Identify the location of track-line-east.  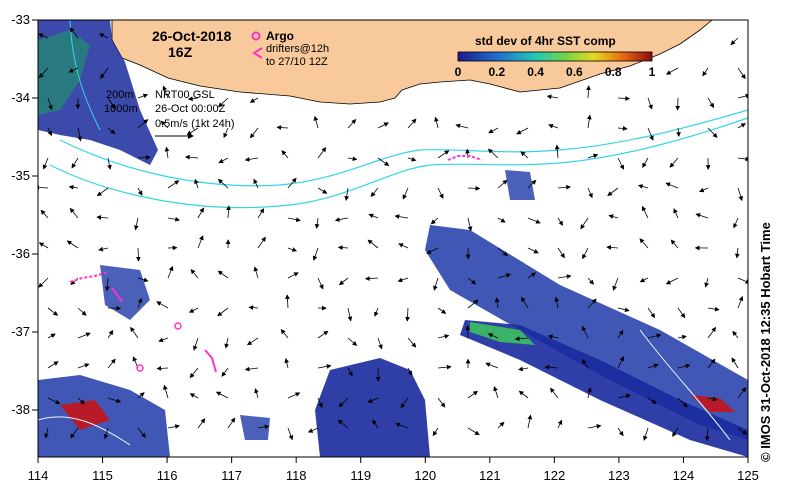
(685, 385).